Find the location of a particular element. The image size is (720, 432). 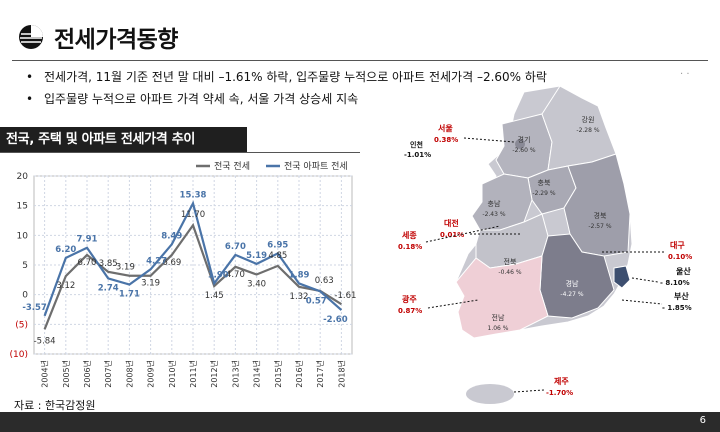

callout-value-incheon: -1.01% is located at coordinates (417, 155).